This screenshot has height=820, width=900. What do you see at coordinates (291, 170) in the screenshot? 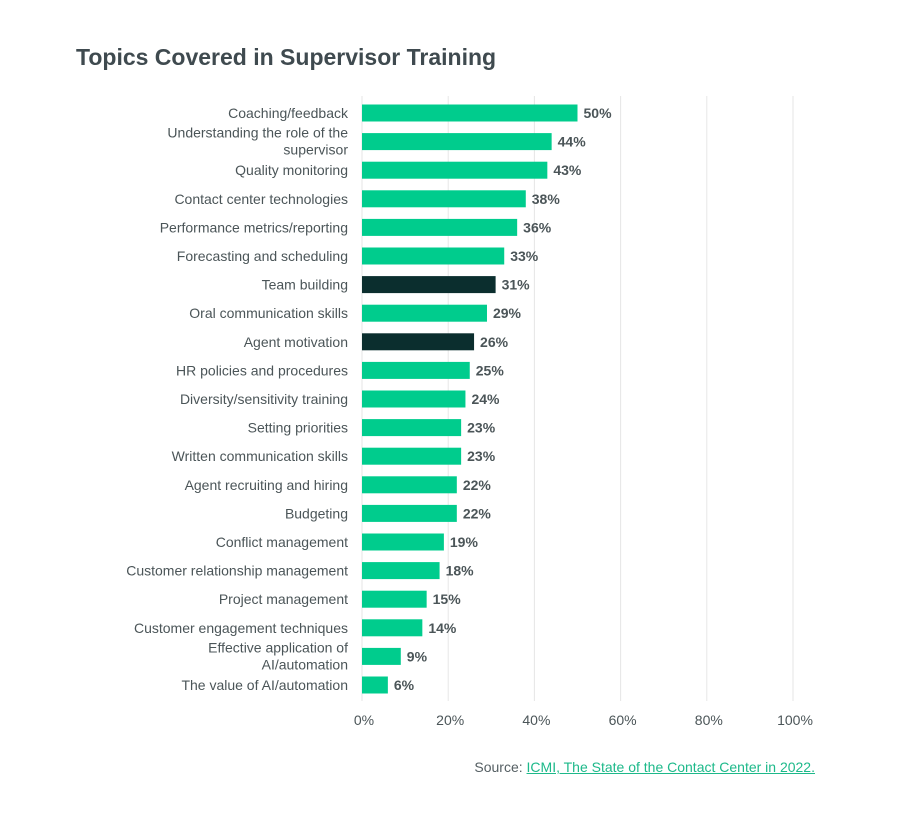
I see `category-label: Quality monitoring` at bounding box center [291, 170].